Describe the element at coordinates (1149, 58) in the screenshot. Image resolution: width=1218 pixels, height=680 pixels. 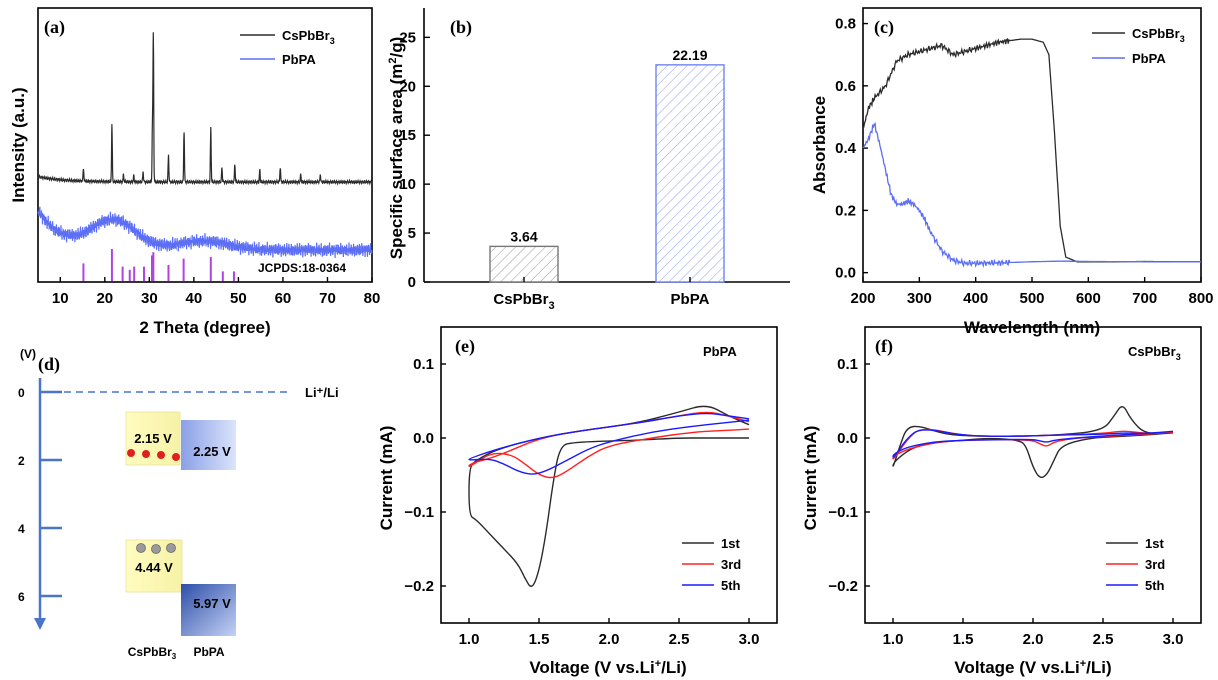
I see `legend-label-pbpa-c: PbPA` at that location.